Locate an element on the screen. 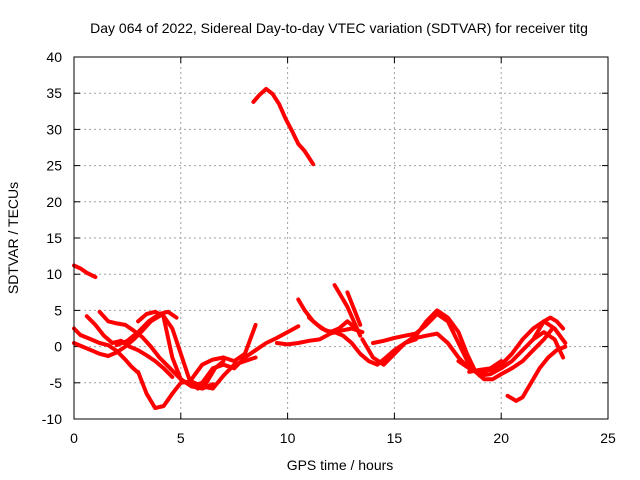 This screenshot has height=480, width=640. y-tick-label: -10 is located at coordinates (52, 419).